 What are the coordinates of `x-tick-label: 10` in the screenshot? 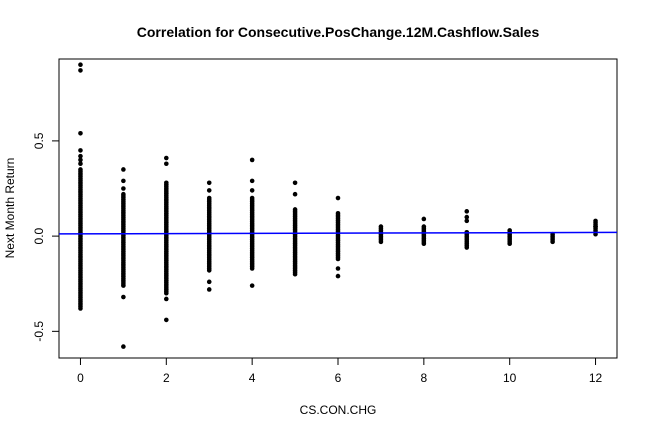 It's located at (510, 378).